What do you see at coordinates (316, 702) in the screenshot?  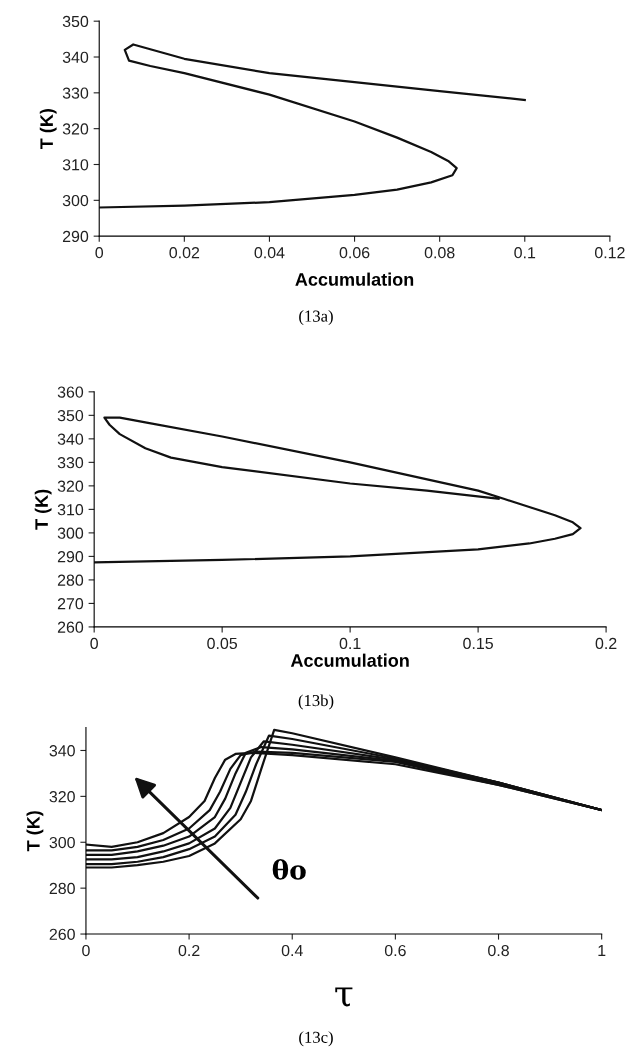 I see `text: (13b)` at bounding box center [316, 702].